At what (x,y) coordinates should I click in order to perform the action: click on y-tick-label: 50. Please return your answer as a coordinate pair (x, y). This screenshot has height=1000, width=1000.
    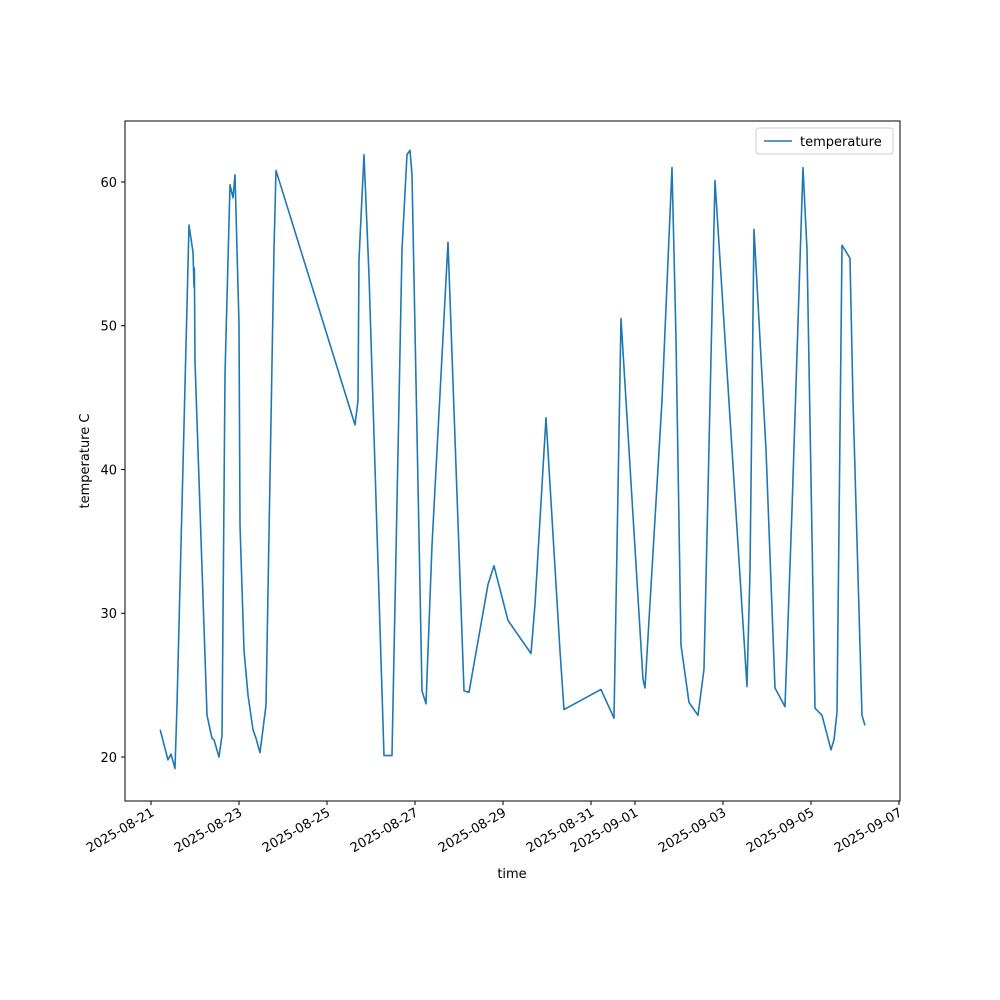
    Looking at the image, I should click on (108, 327).